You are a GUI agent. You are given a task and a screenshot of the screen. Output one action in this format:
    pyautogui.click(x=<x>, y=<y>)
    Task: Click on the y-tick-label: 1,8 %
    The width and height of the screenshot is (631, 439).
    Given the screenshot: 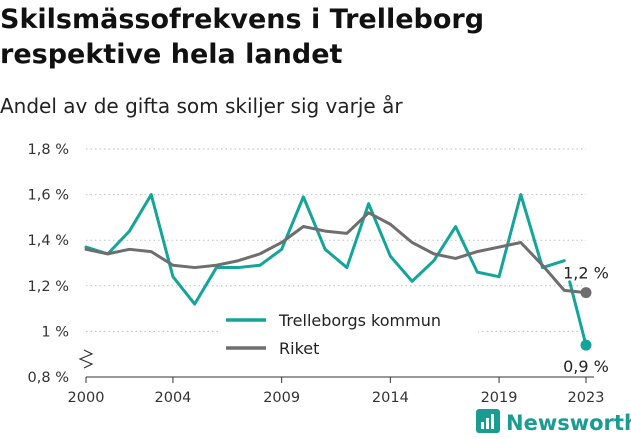 What is the action you would take?
    pyautogui.click(x=48, y=150)
    